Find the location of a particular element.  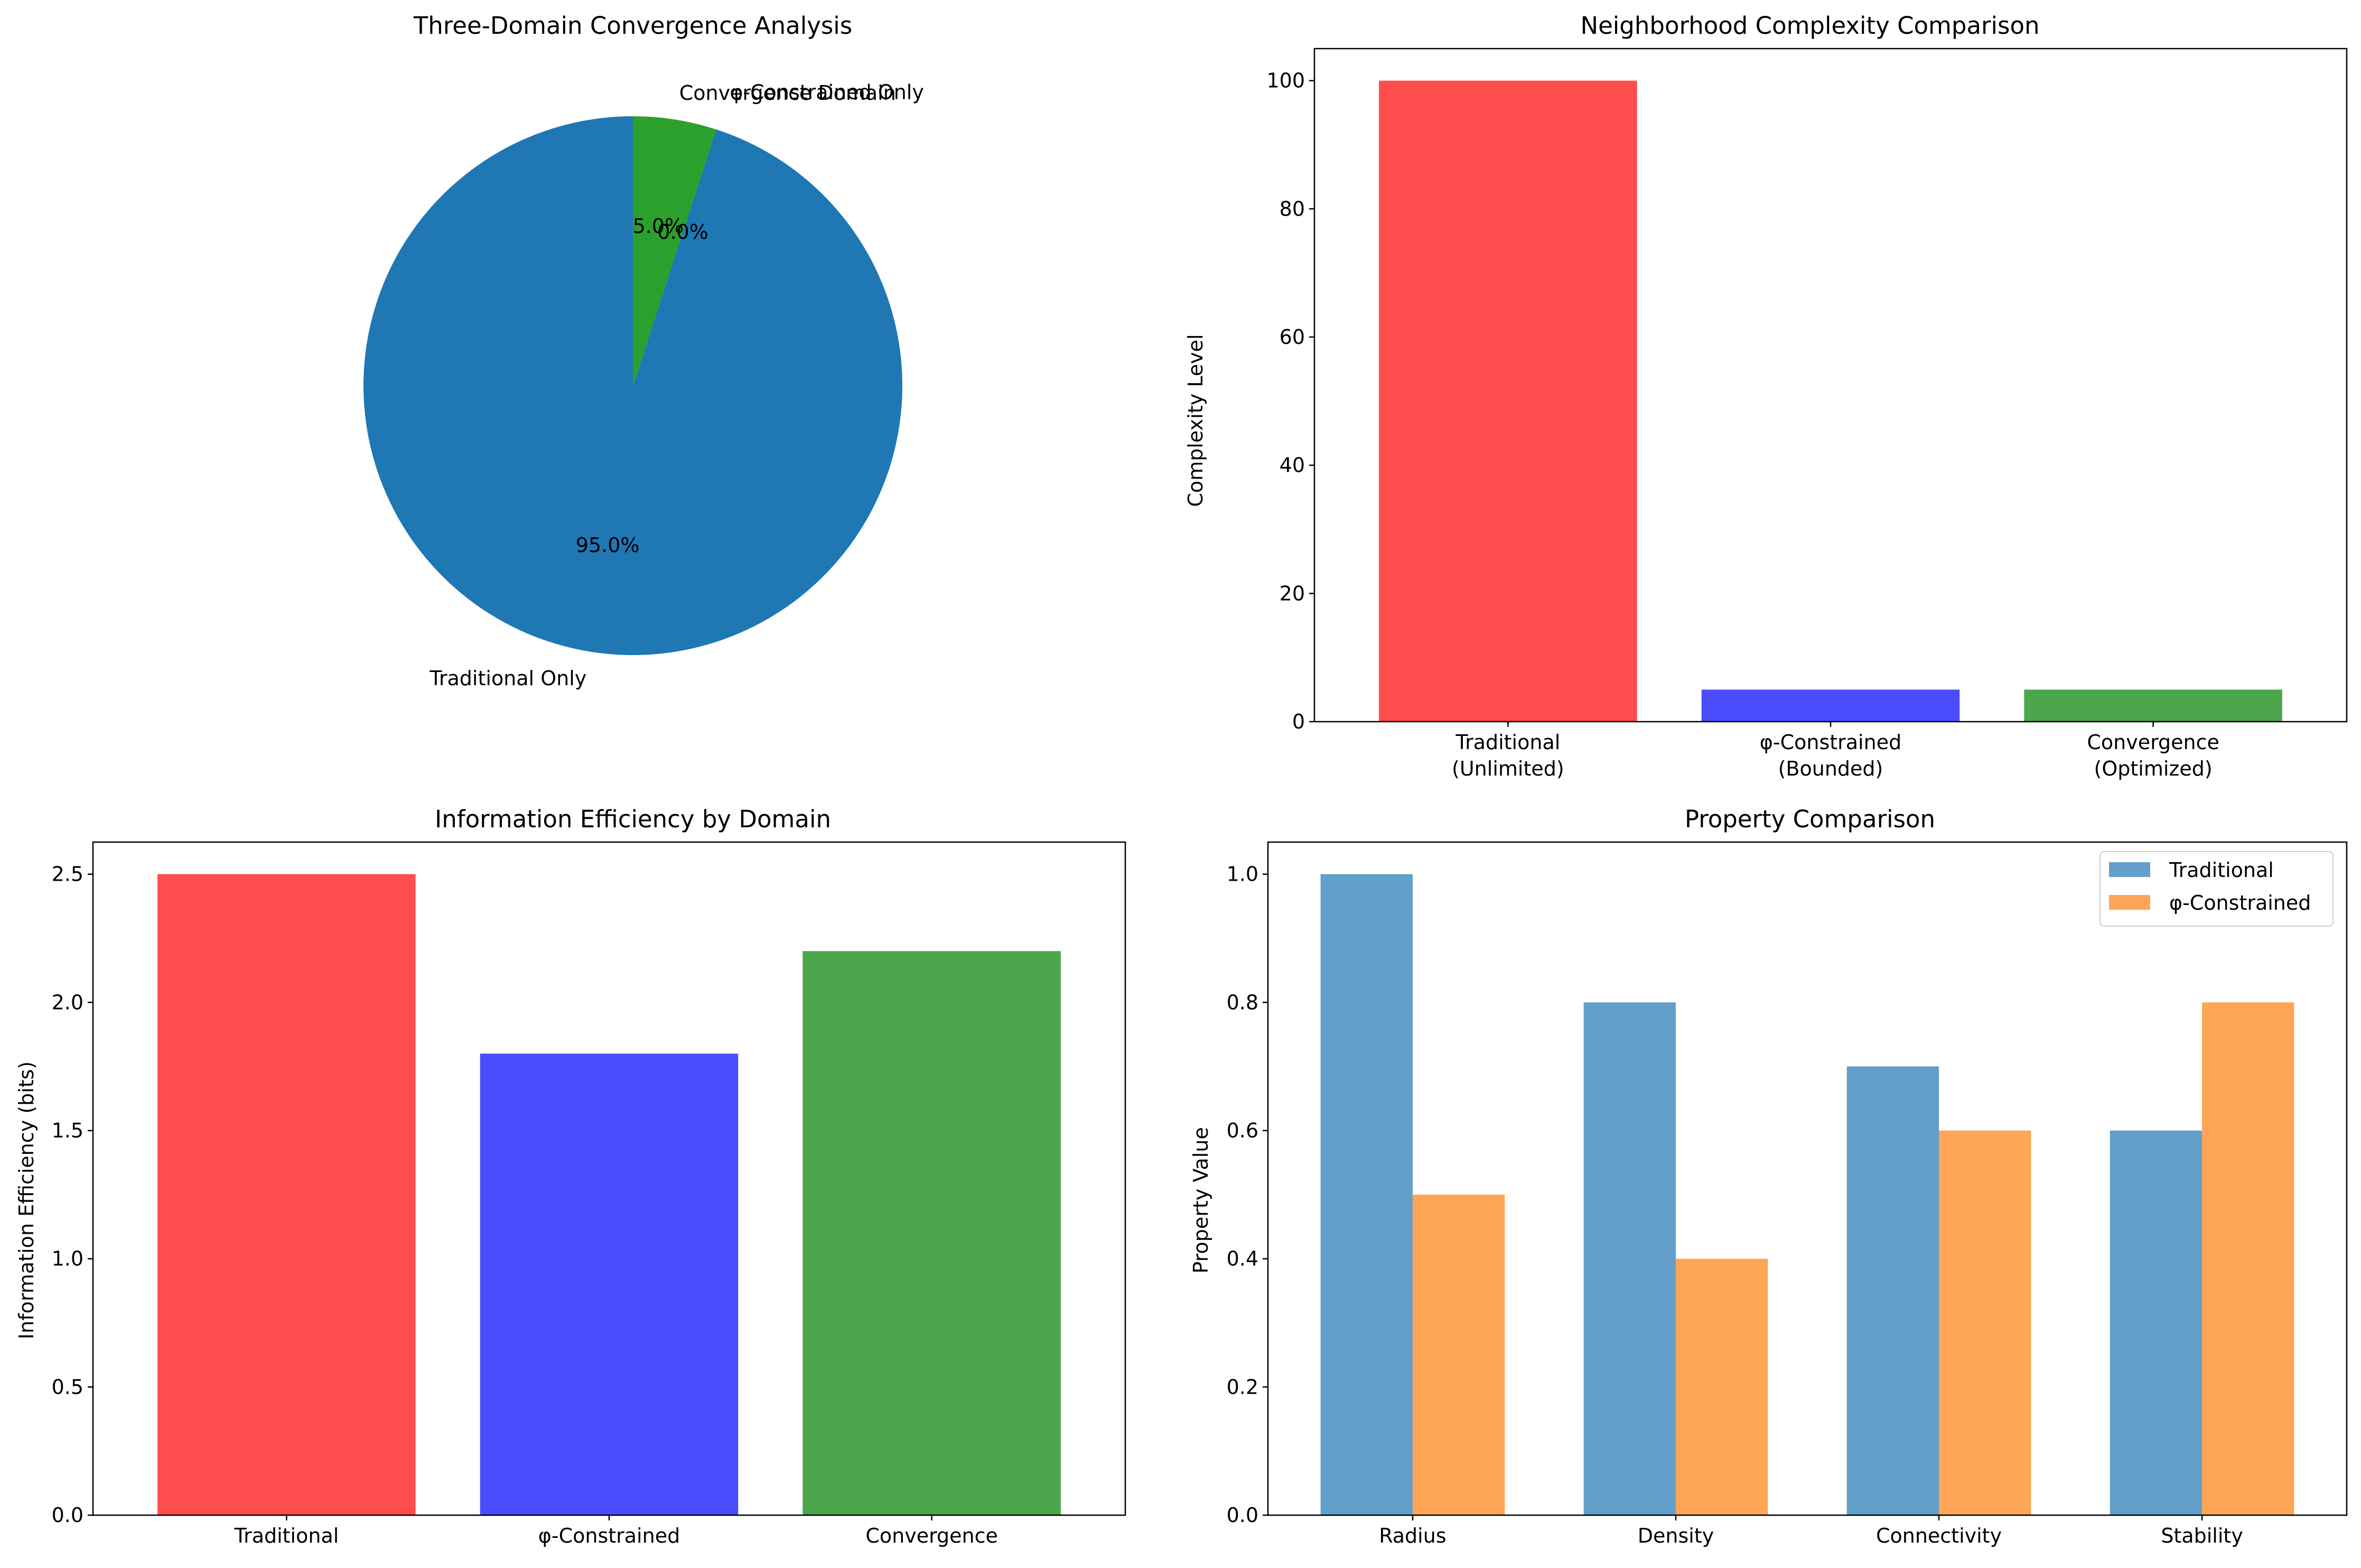

legend-frame is located at coordinates (2216, 889).